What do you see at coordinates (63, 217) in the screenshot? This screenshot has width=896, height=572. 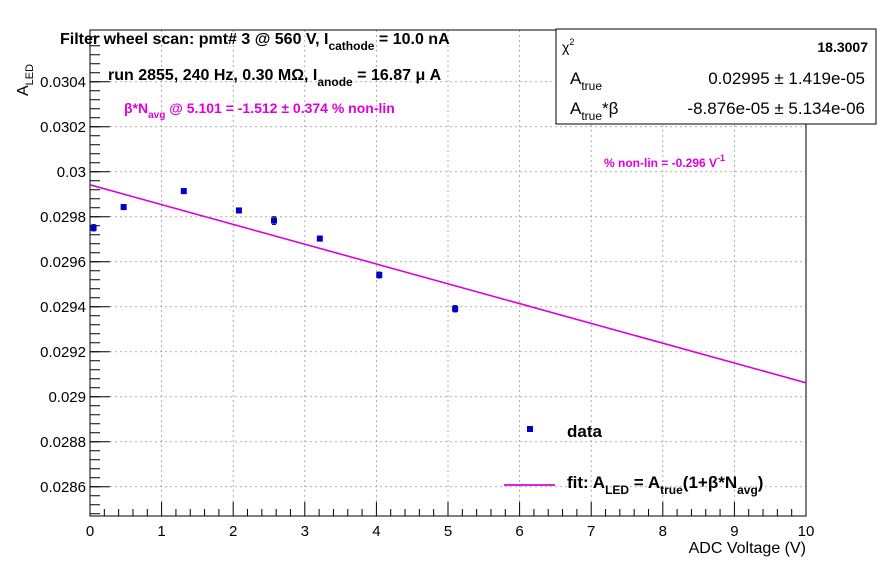 I see `y-tick-label: 0.0298` at bounding box center [63, 217].